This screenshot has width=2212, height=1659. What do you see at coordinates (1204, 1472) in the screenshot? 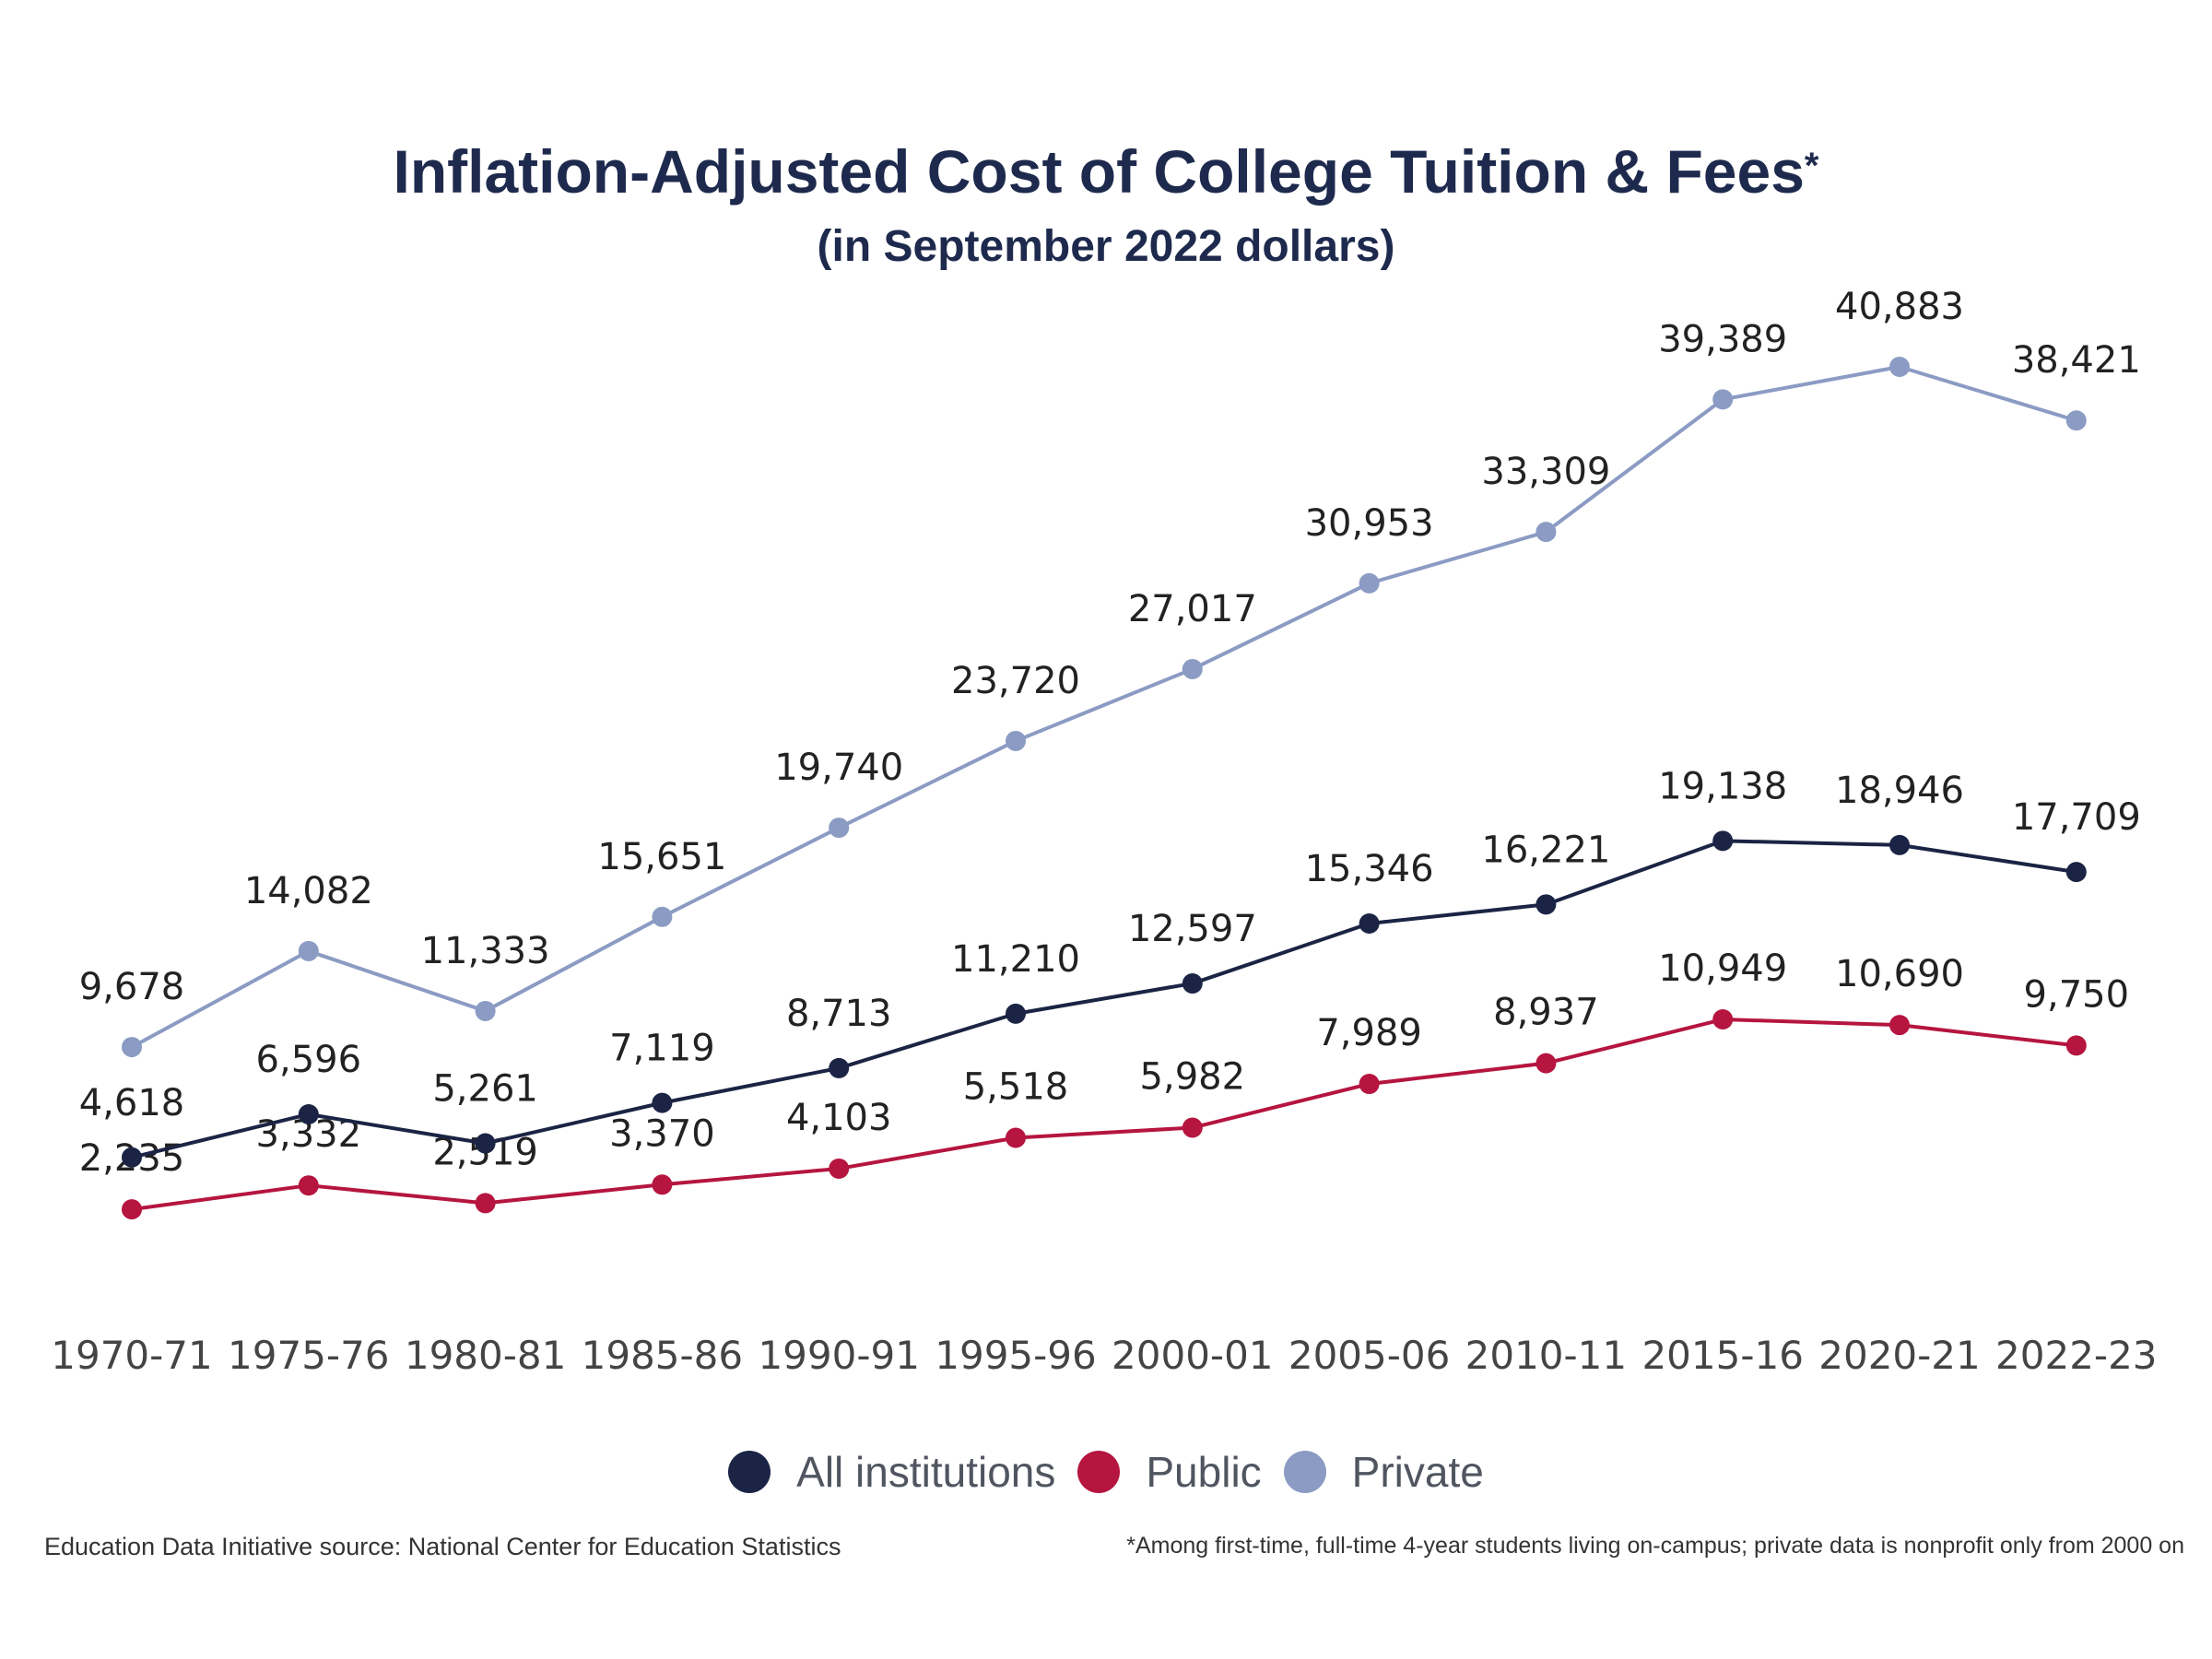
I see `legend-label-public: Public` at bounding box center [1204, 1472].